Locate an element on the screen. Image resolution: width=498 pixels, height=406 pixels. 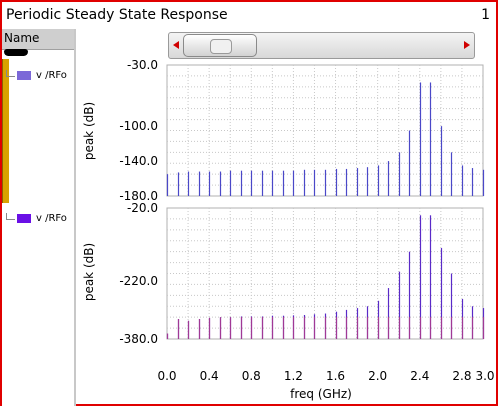
window-title: Periodic Steady State Response is located at coordinates (117, 15).